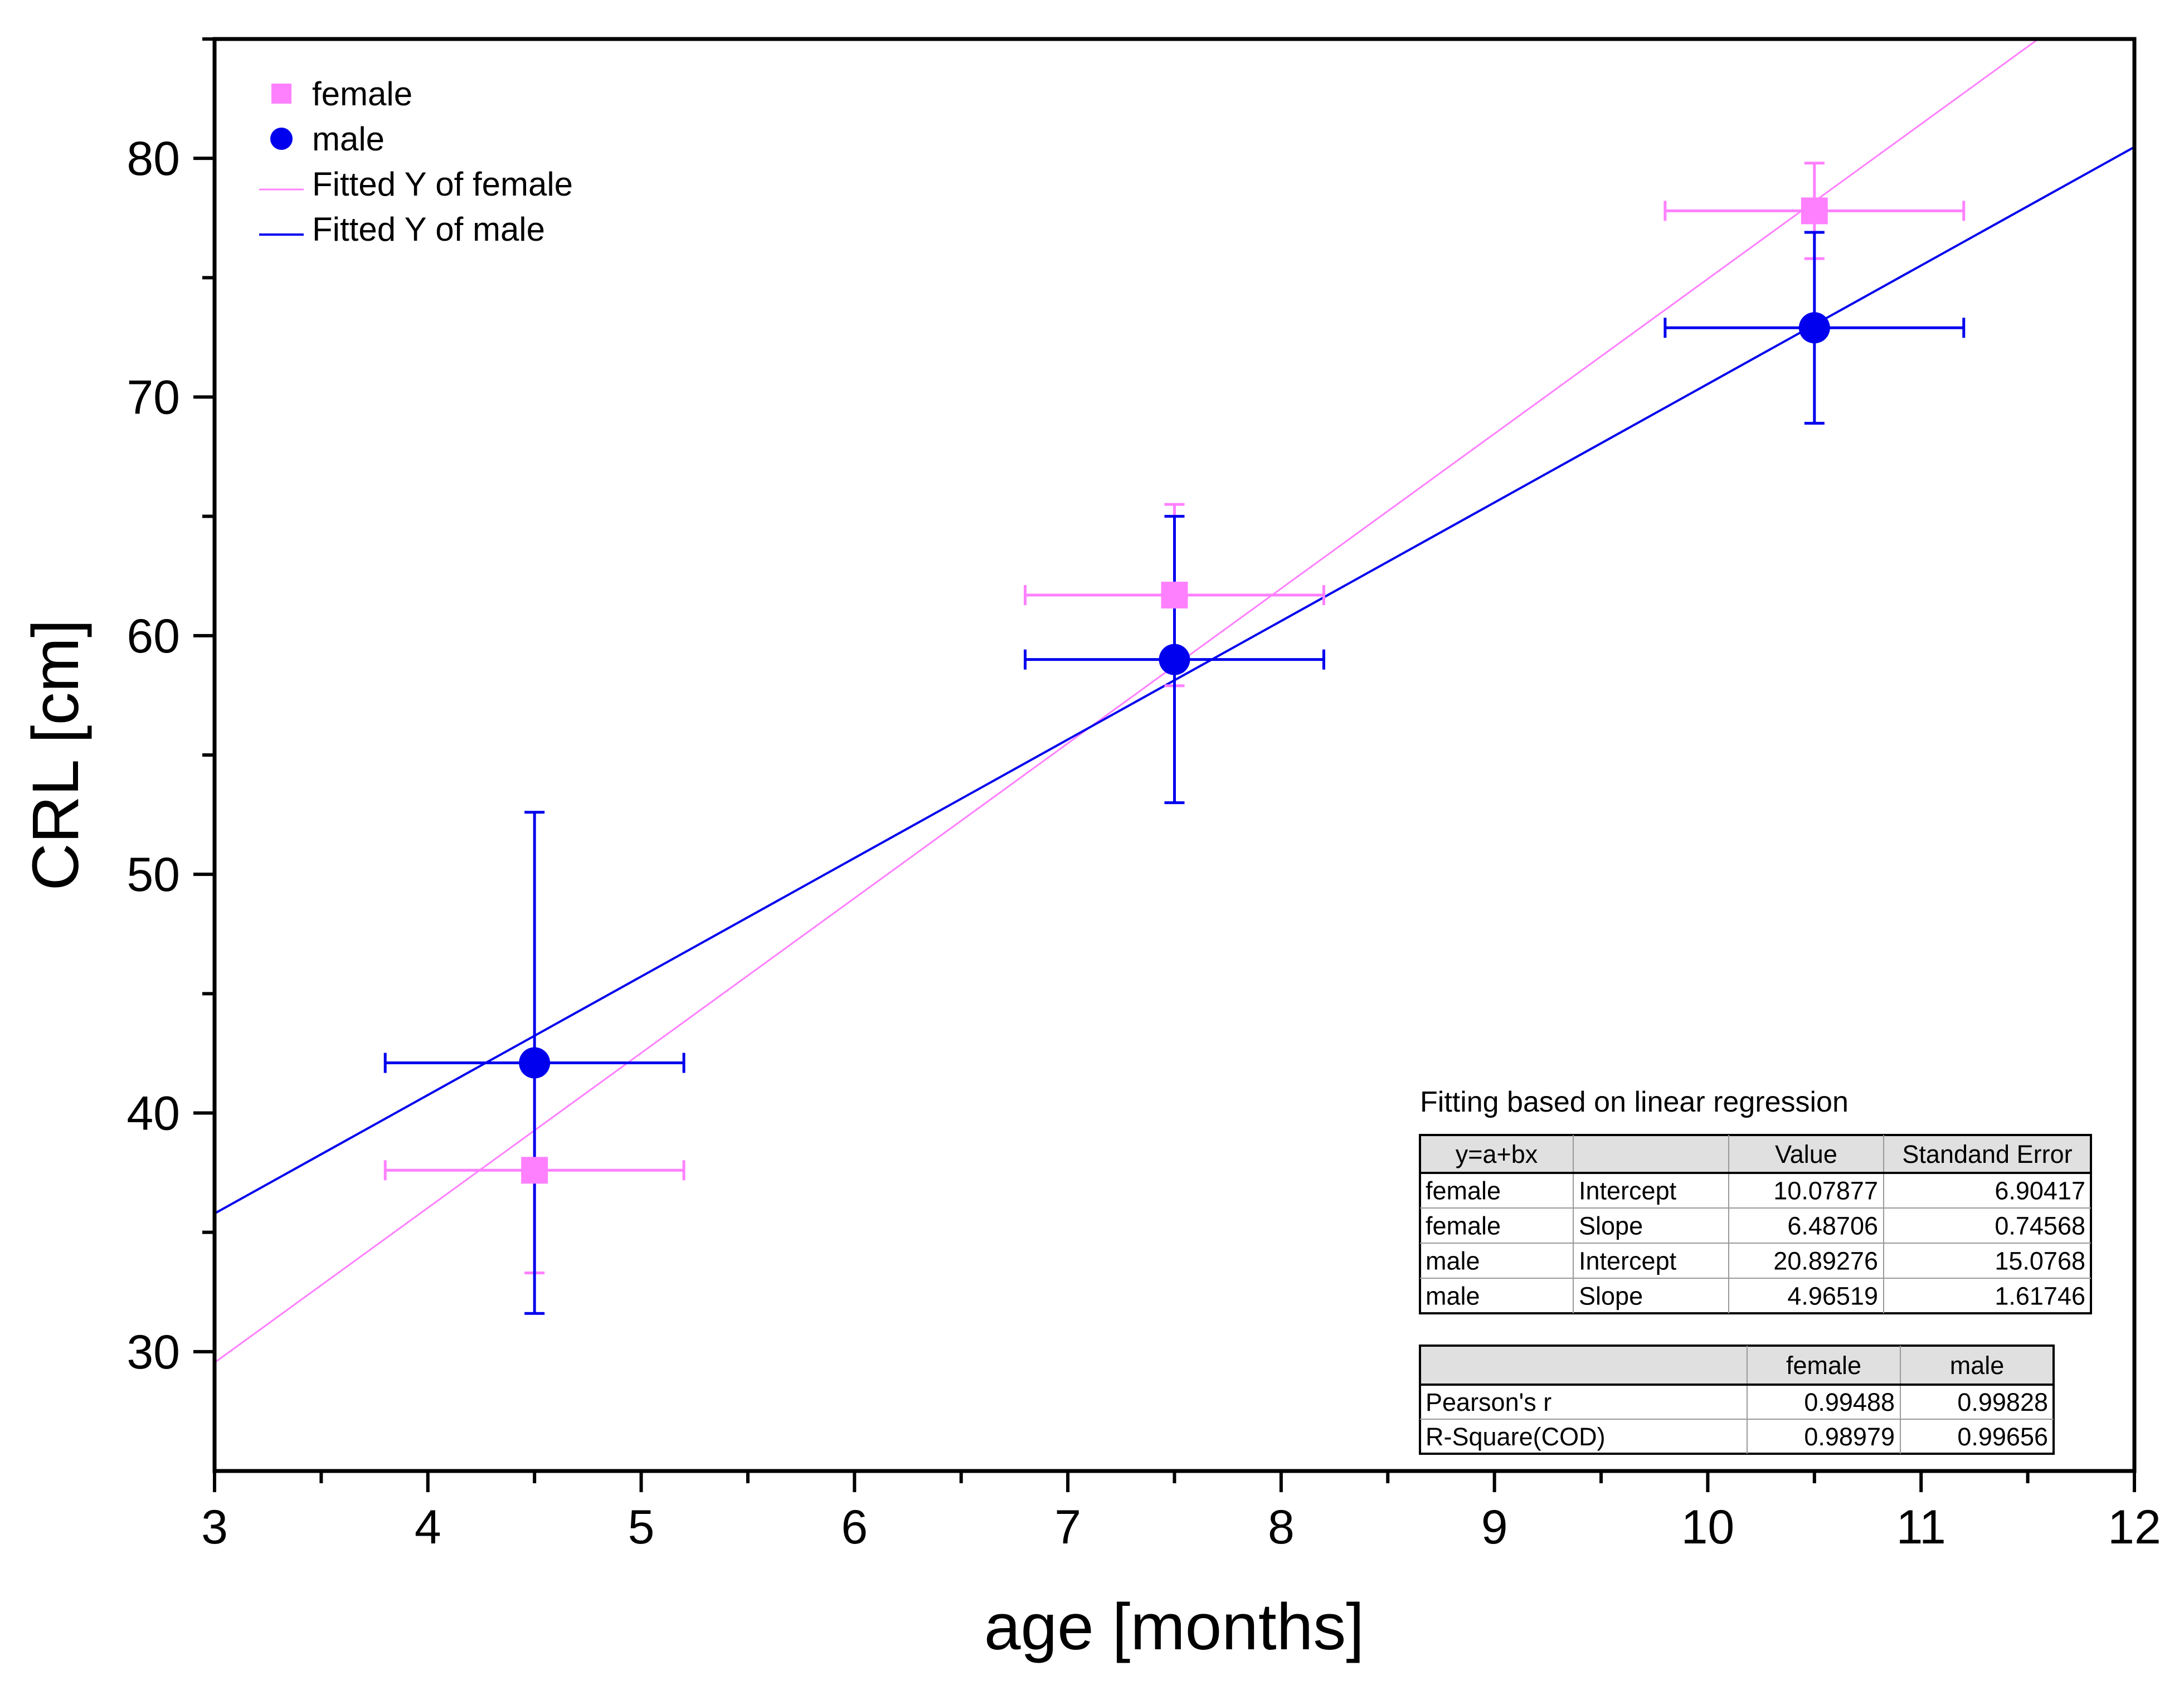  What do you see at coordinates (855, 1527) in the screenshot?
I see `x-tick-label: 6` at bounding box center [855, 1527].